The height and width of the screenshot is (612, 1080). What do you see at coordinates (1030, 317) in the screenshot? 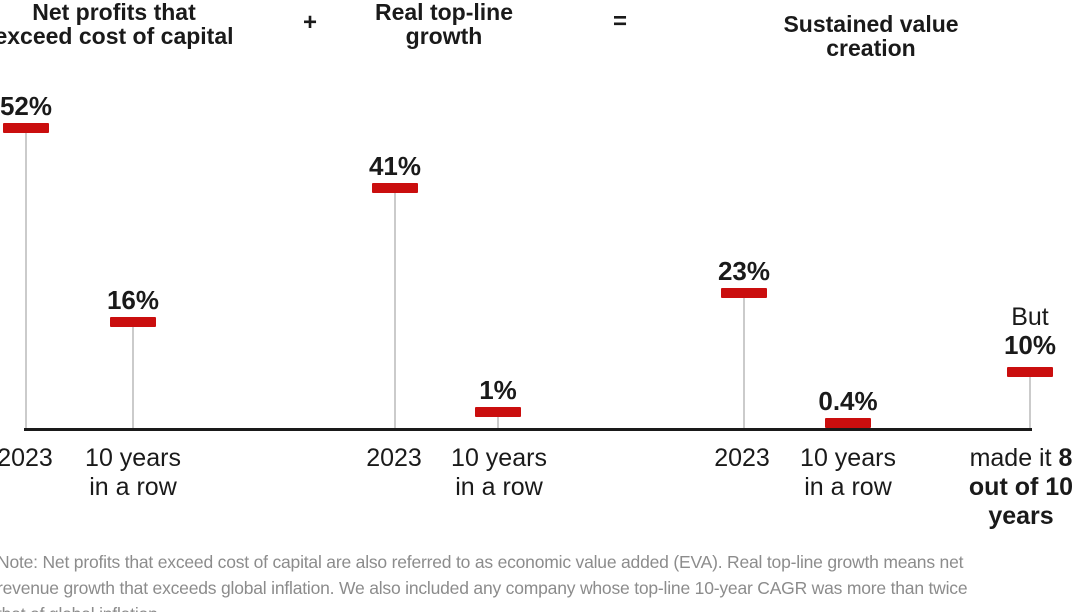
I see `but-label: But` at bounding box center [1030, 317].